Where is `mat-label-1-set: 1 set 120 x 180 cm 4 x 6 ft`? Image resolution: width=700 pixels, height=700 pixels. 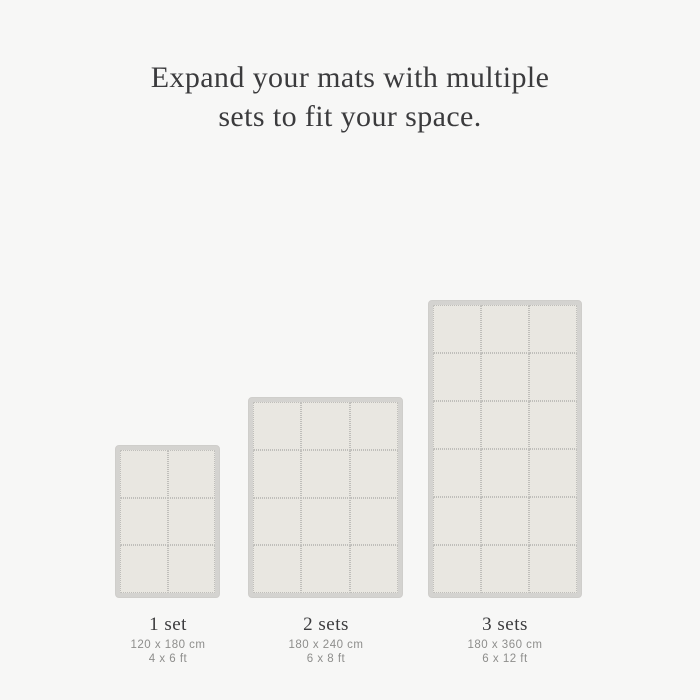
mat-label-1-set: 1 set 120 x 180 cm 4 x 6 ft is located at coordinates (168, 639).